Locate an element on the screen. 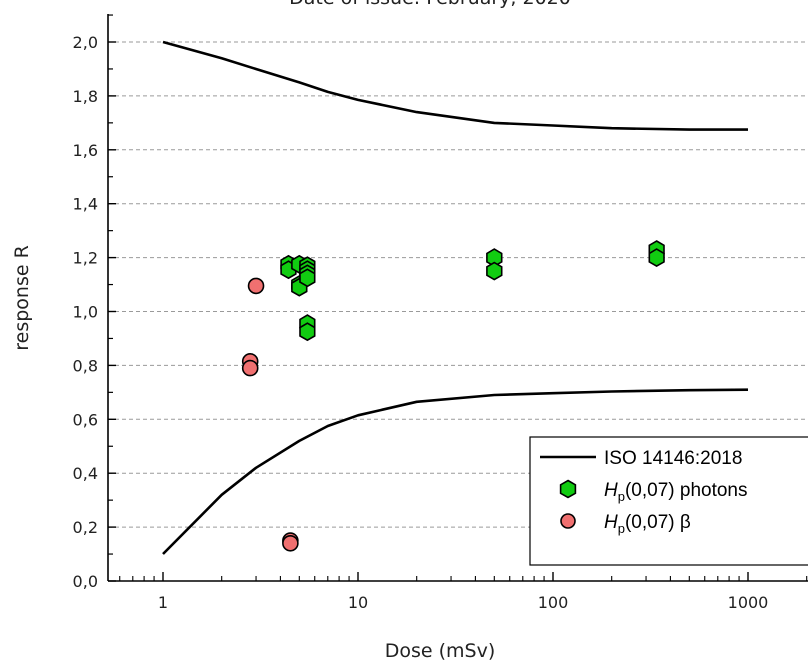  legend-photons-sub: p is located at coordinates (621, 496).